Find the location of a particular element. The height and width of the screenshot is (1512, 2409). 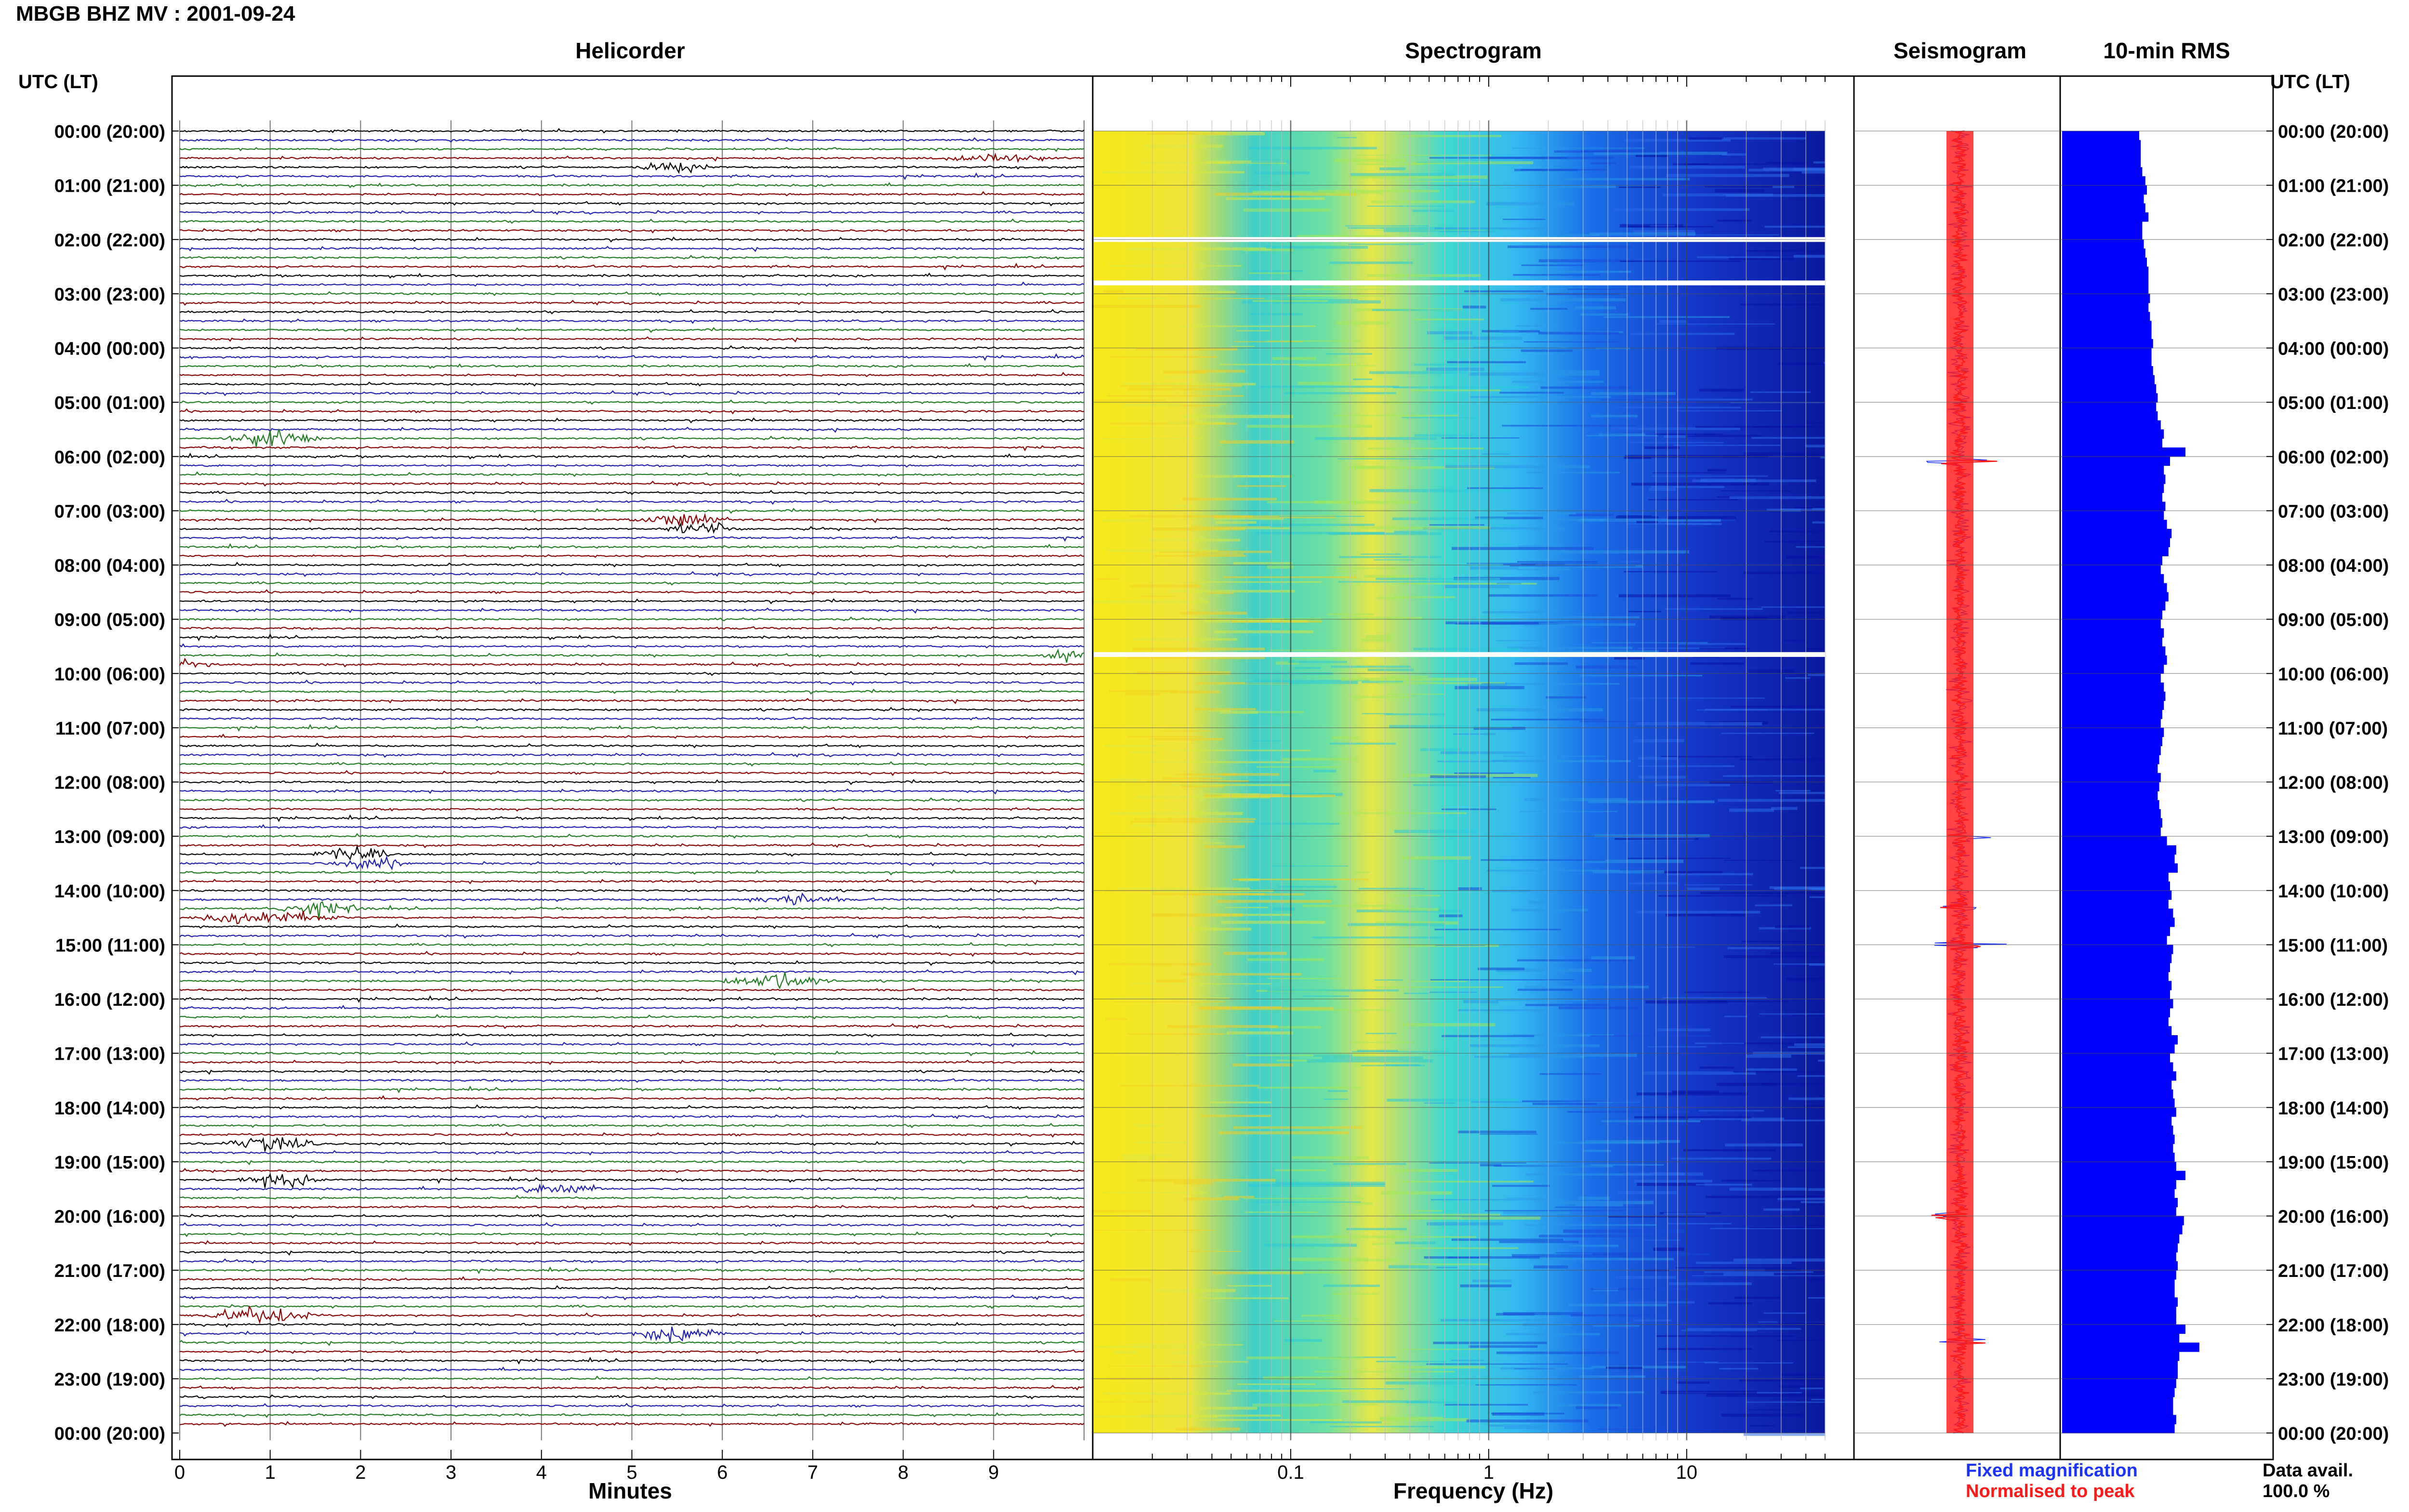

time-tick-label-left: 09:00 (05:00) is located at coordinates (109, 620).